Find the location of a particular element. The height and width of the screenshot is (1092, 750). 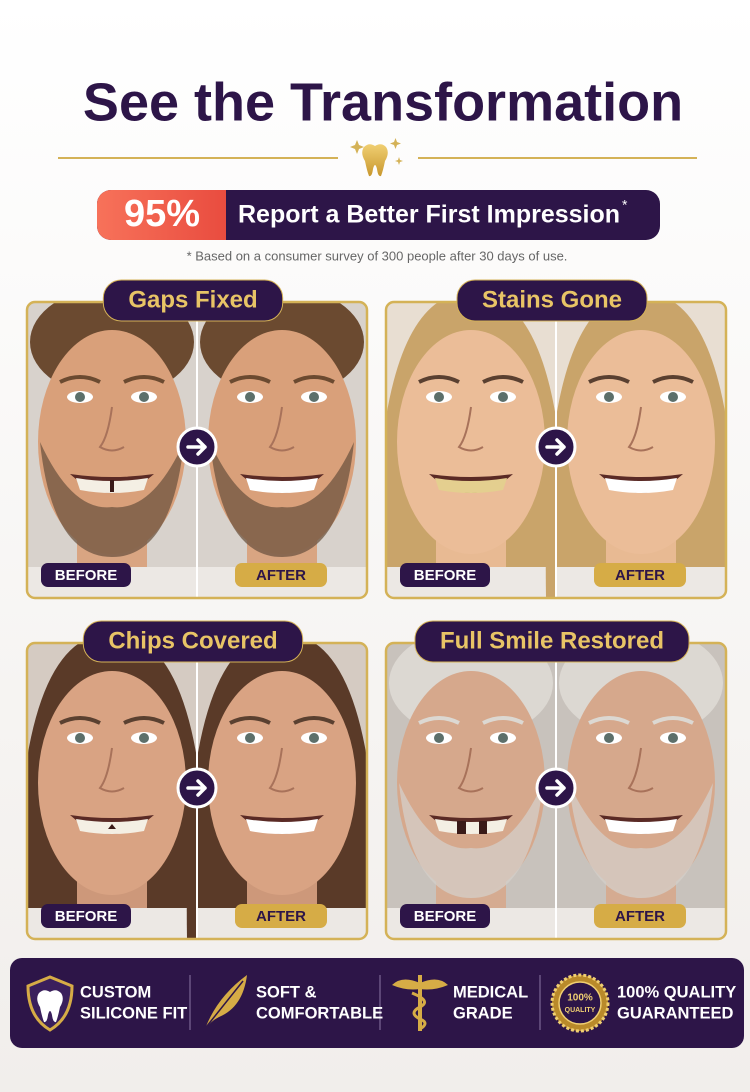

panel-title: Stains Gone is located at coordinates (552, 299).